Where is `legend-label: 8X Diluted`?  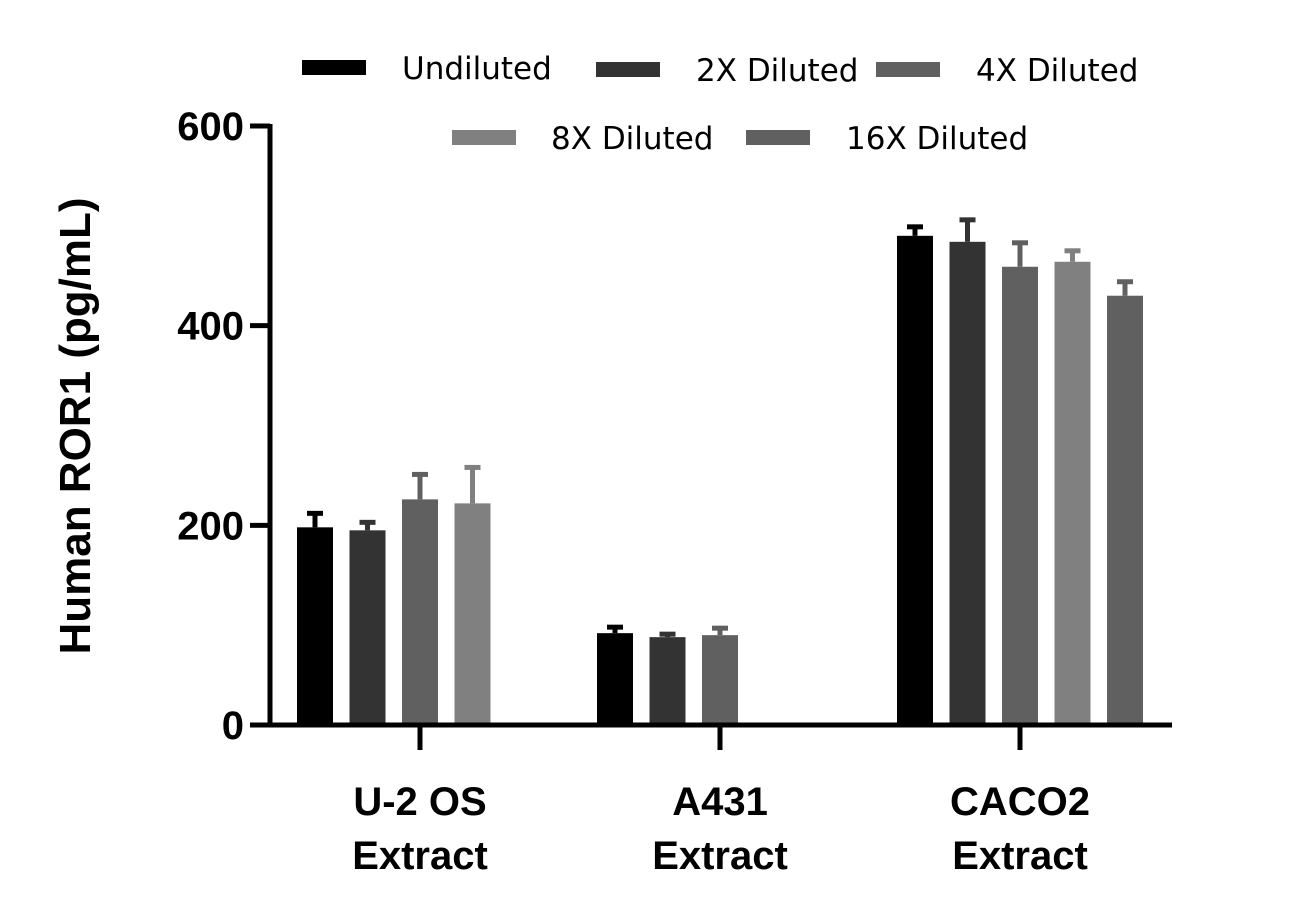
legend-label: 8X Diluted is located at coordinates (632, 139).